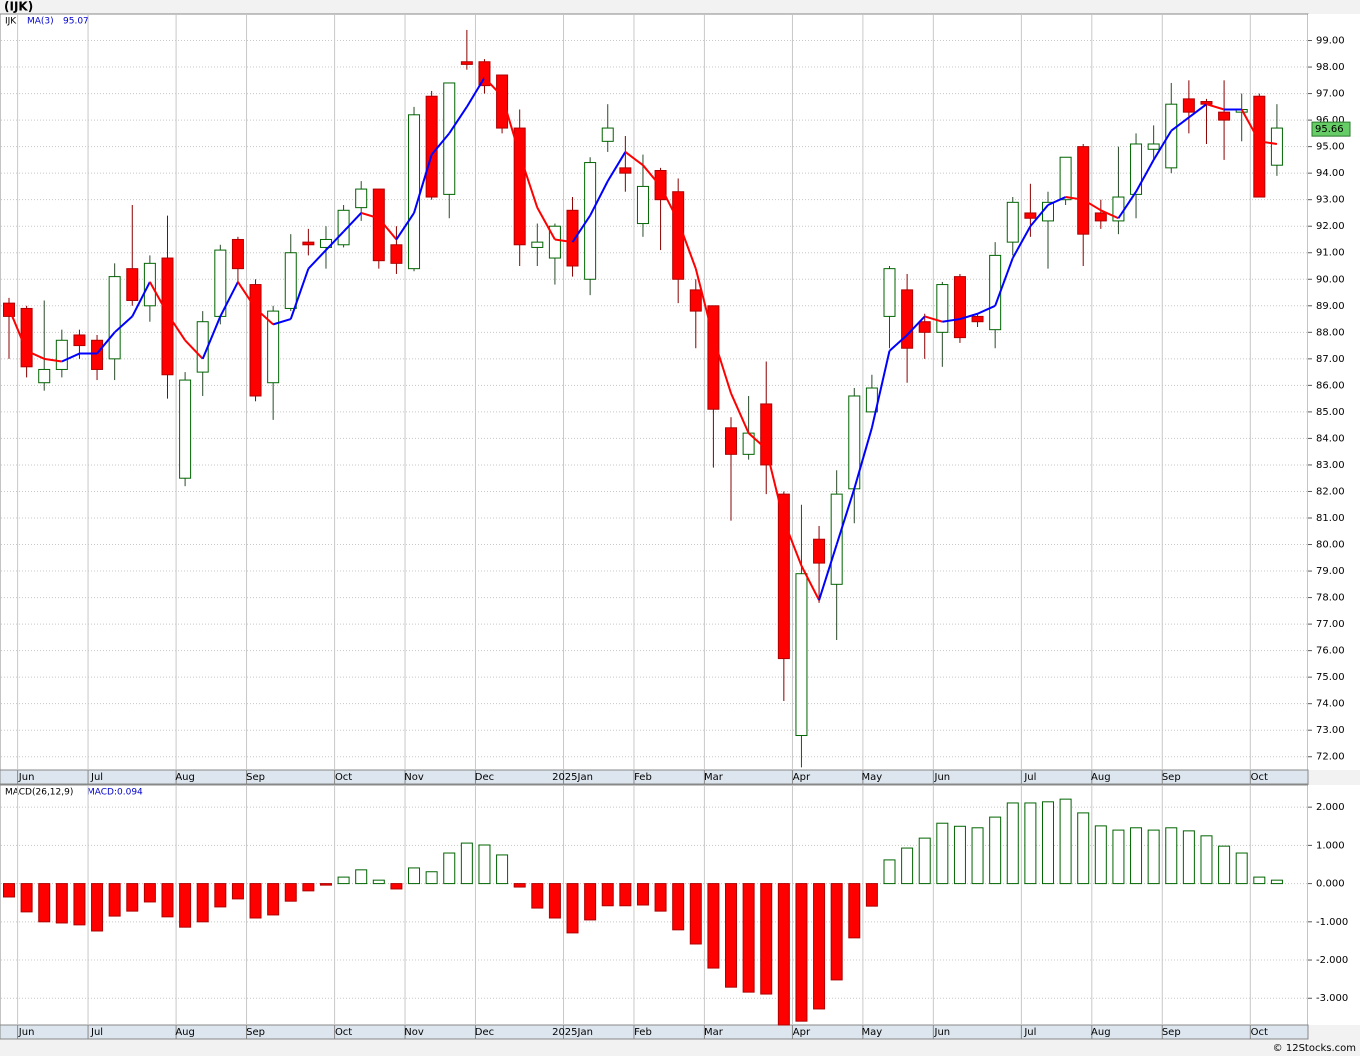 This screenshot has width=1360, height=1056. I want to click on x-tick-label: Aug, so click(185, 1032).